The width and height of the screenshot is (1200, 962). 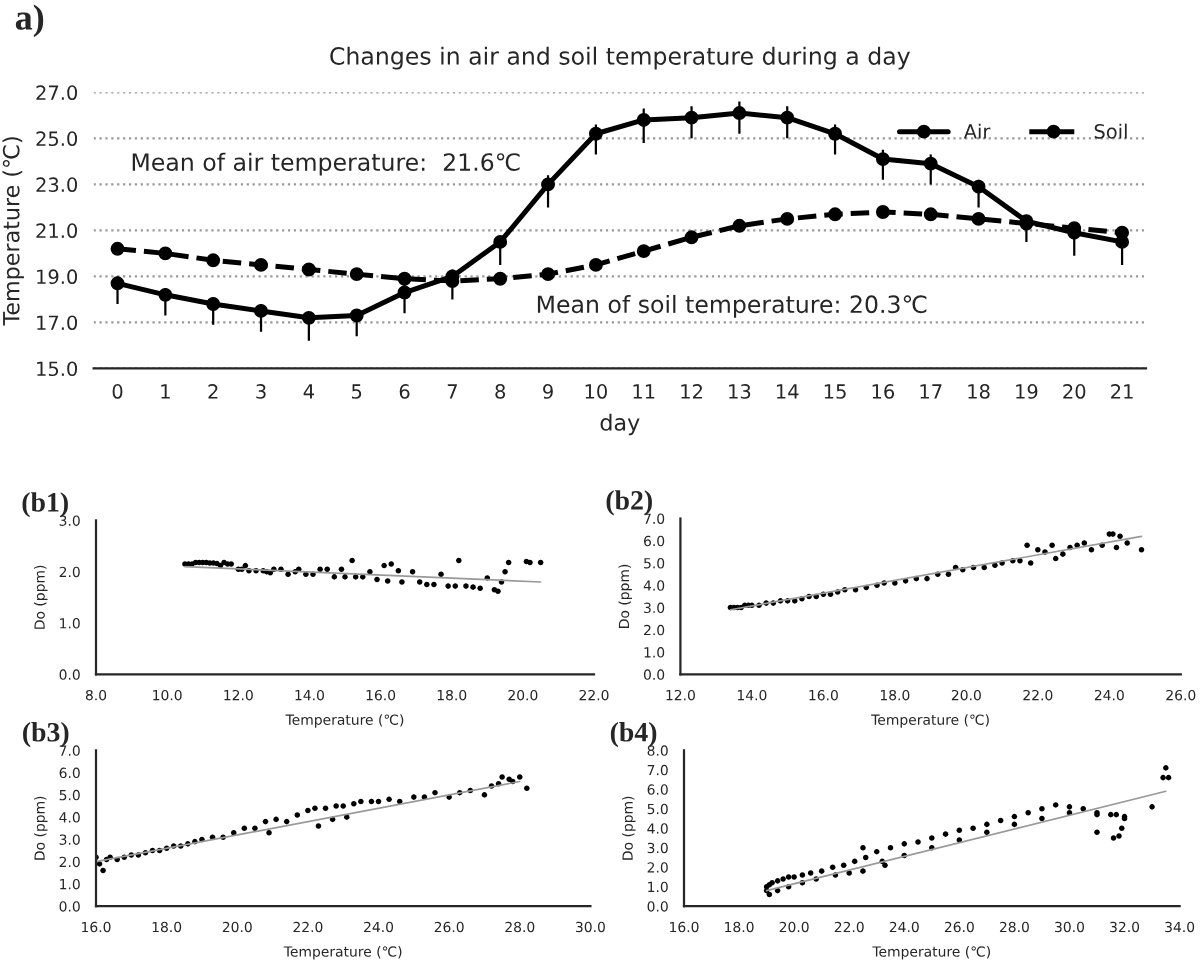 What do you see at coordinates (57, 93) in the screenshot?
I see `y-tick-label: 27.0` at bounding box center [57, 93].